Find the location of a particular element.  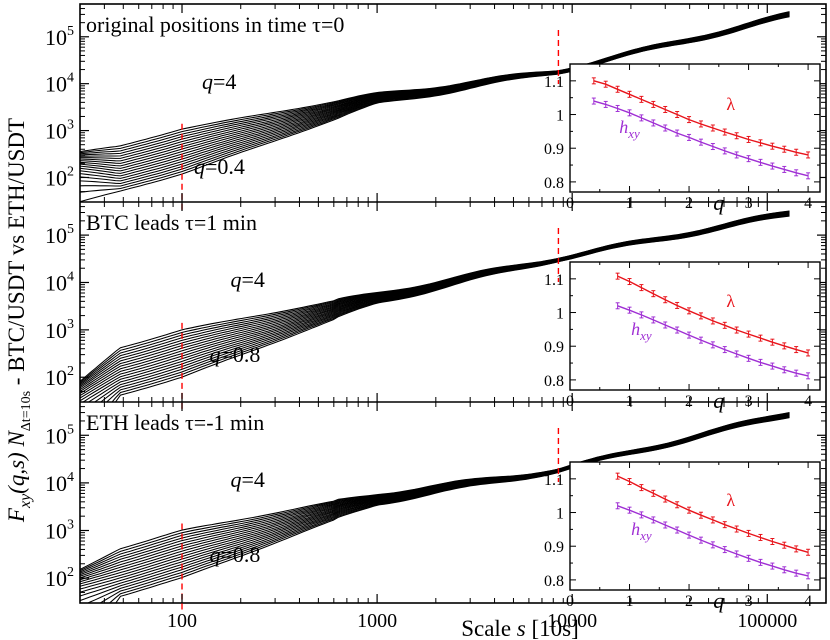

x-tick-label: 10000 is located at coordinates (572, 621).